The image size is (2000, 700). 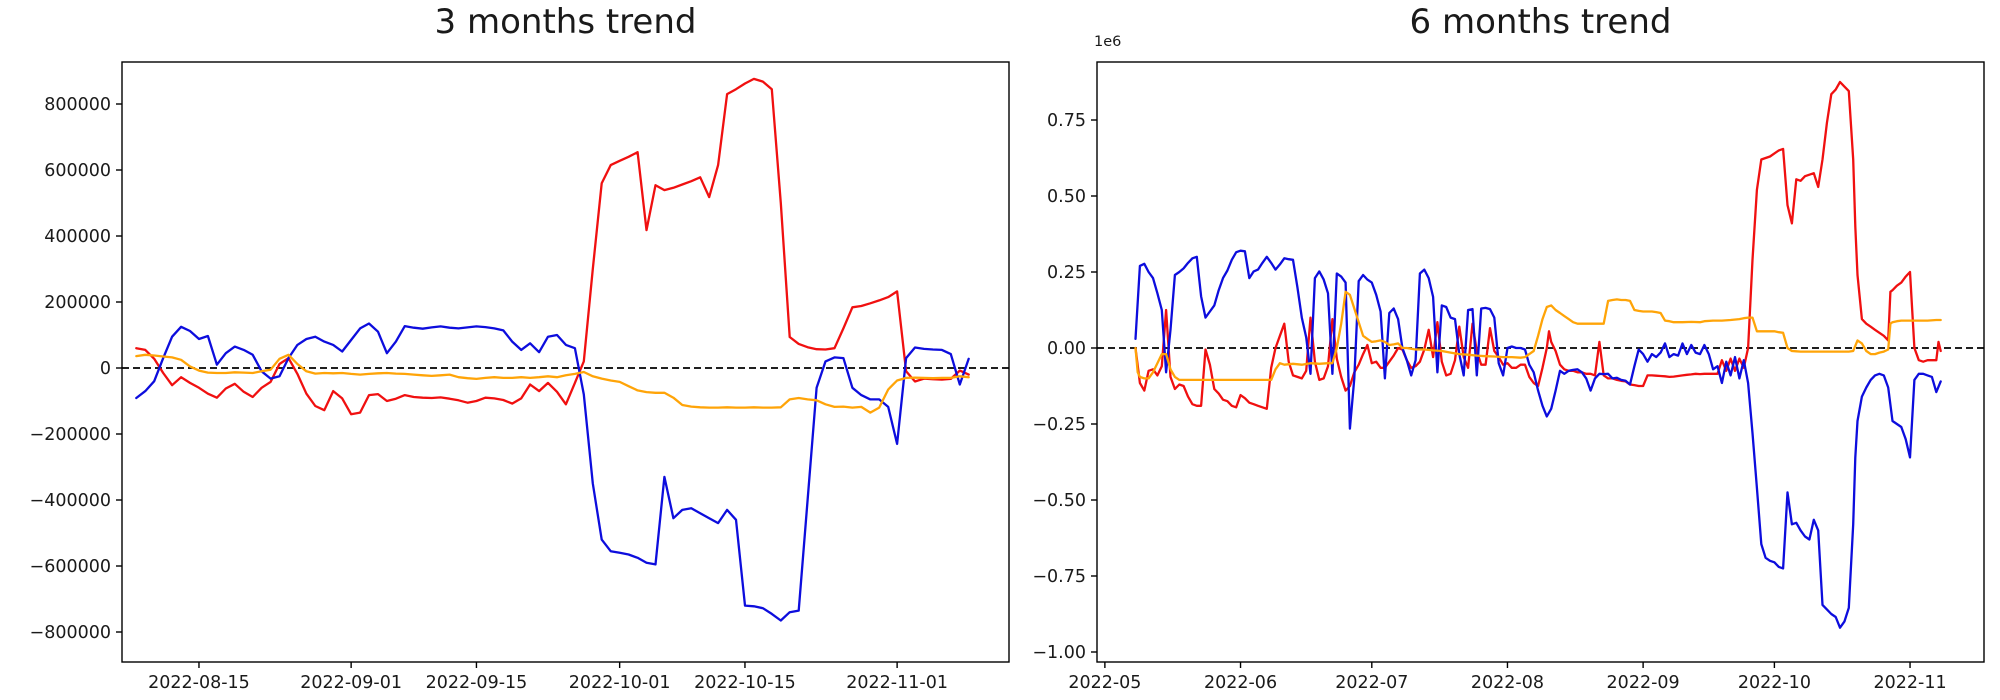 What do you see at coordinates (1108, 42) in the screenshot?
I see `y-axis-offset-label: 1e6` at bounding box center [1108, 42].